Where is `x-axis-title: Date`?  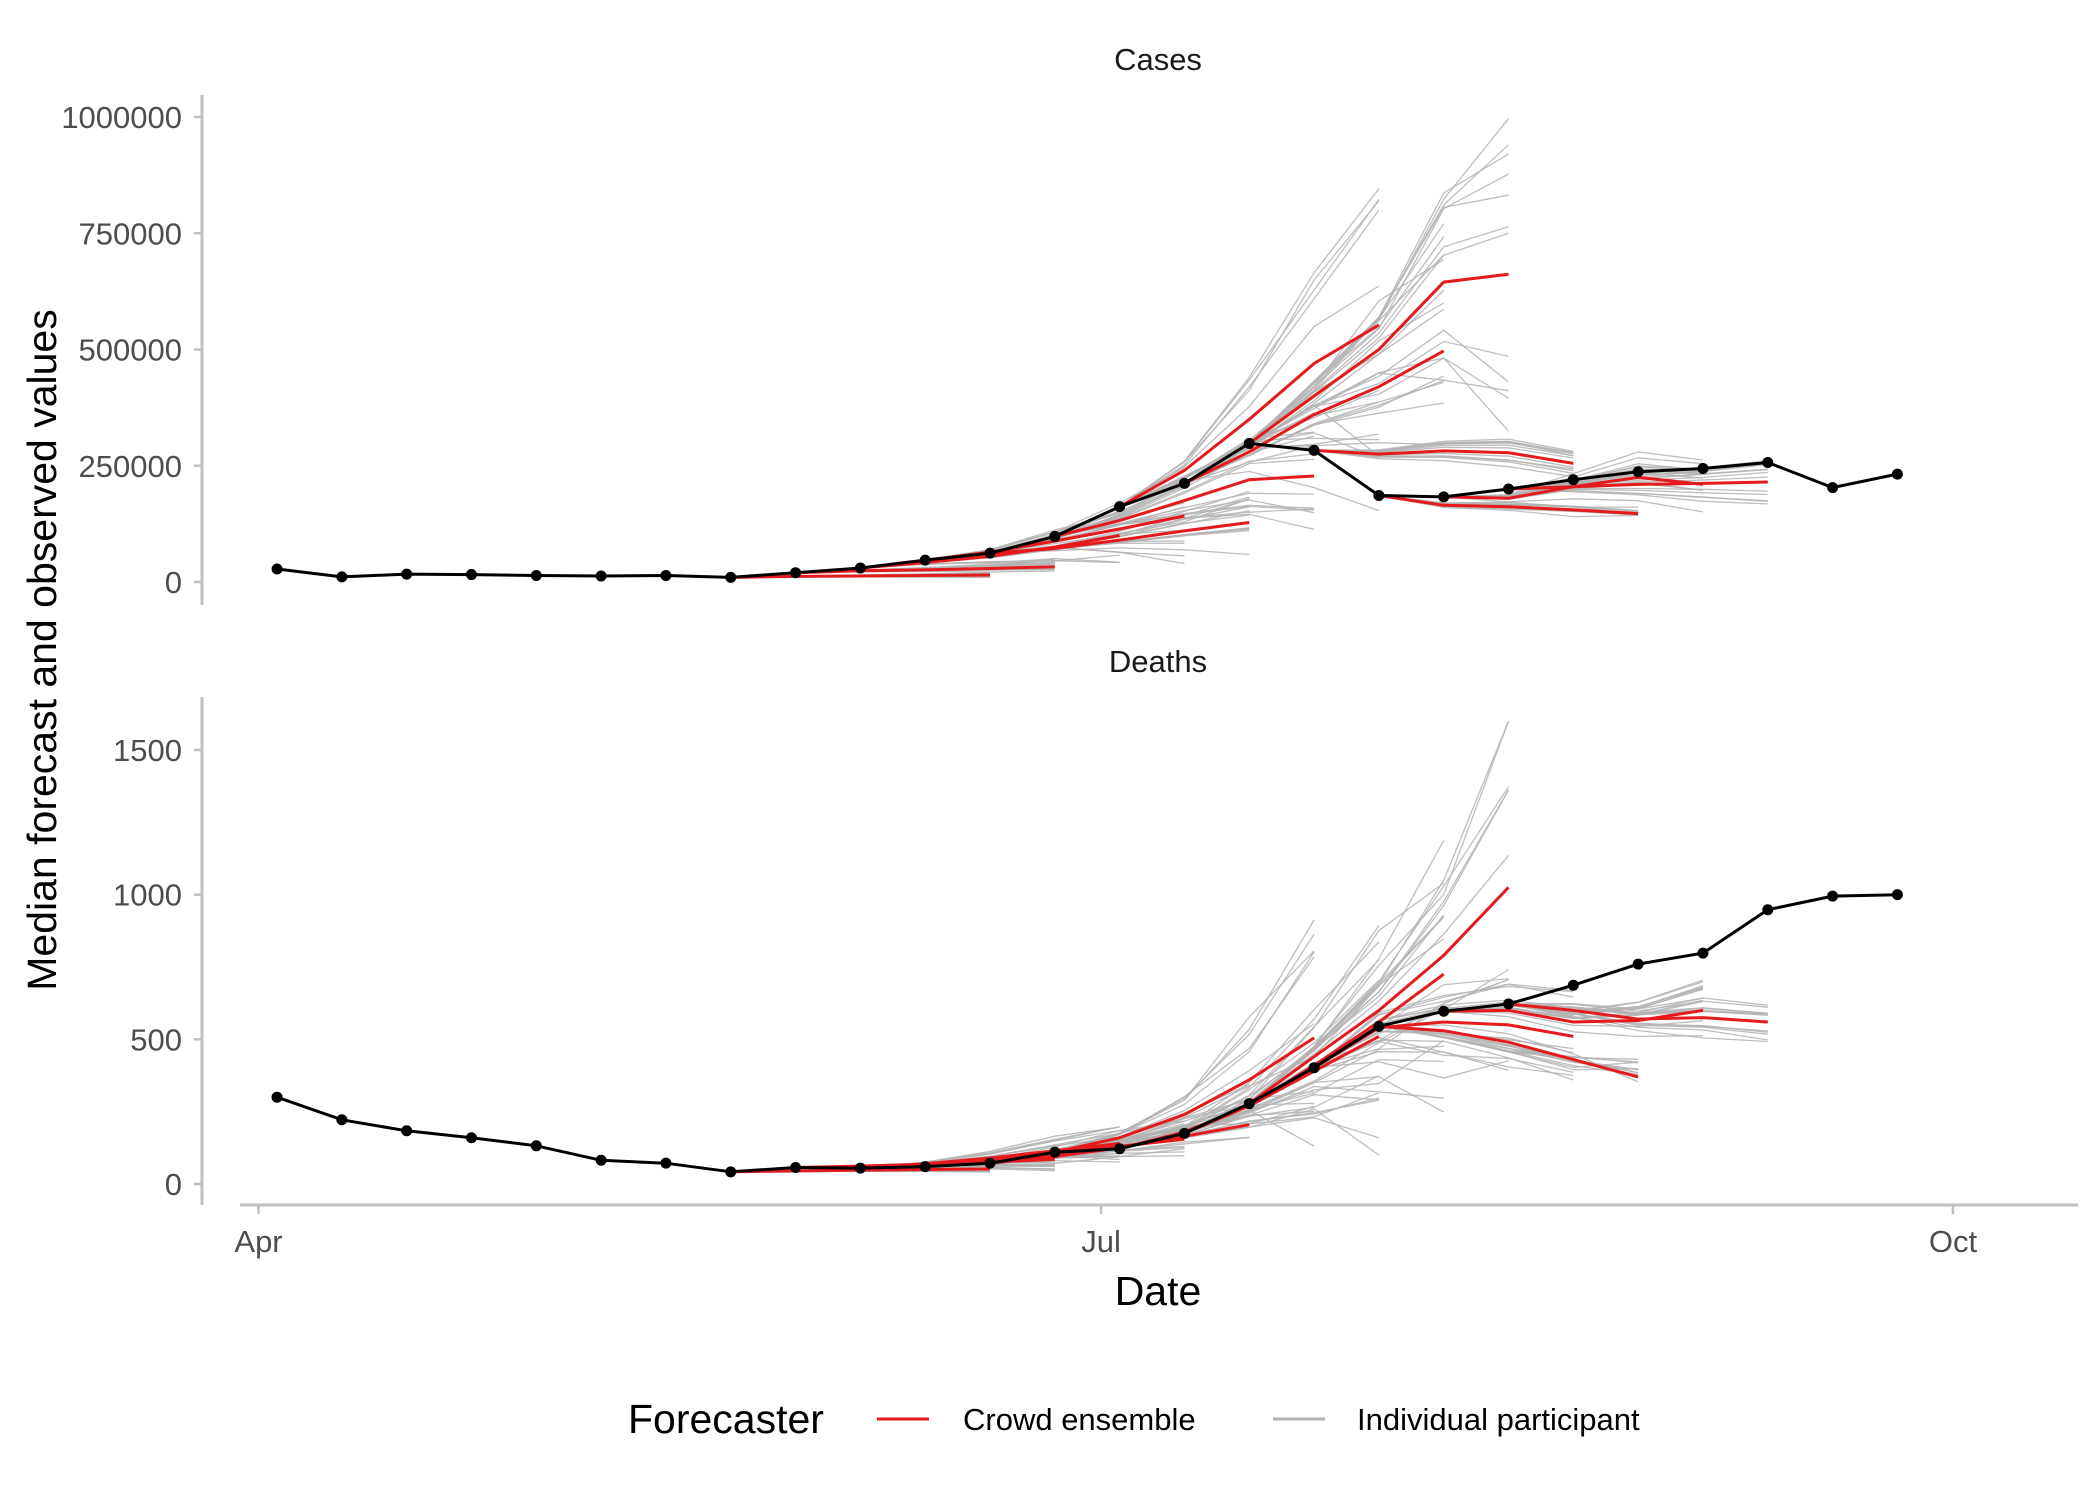 x-axis-title: Date is located at coordinates (1158, 1291).